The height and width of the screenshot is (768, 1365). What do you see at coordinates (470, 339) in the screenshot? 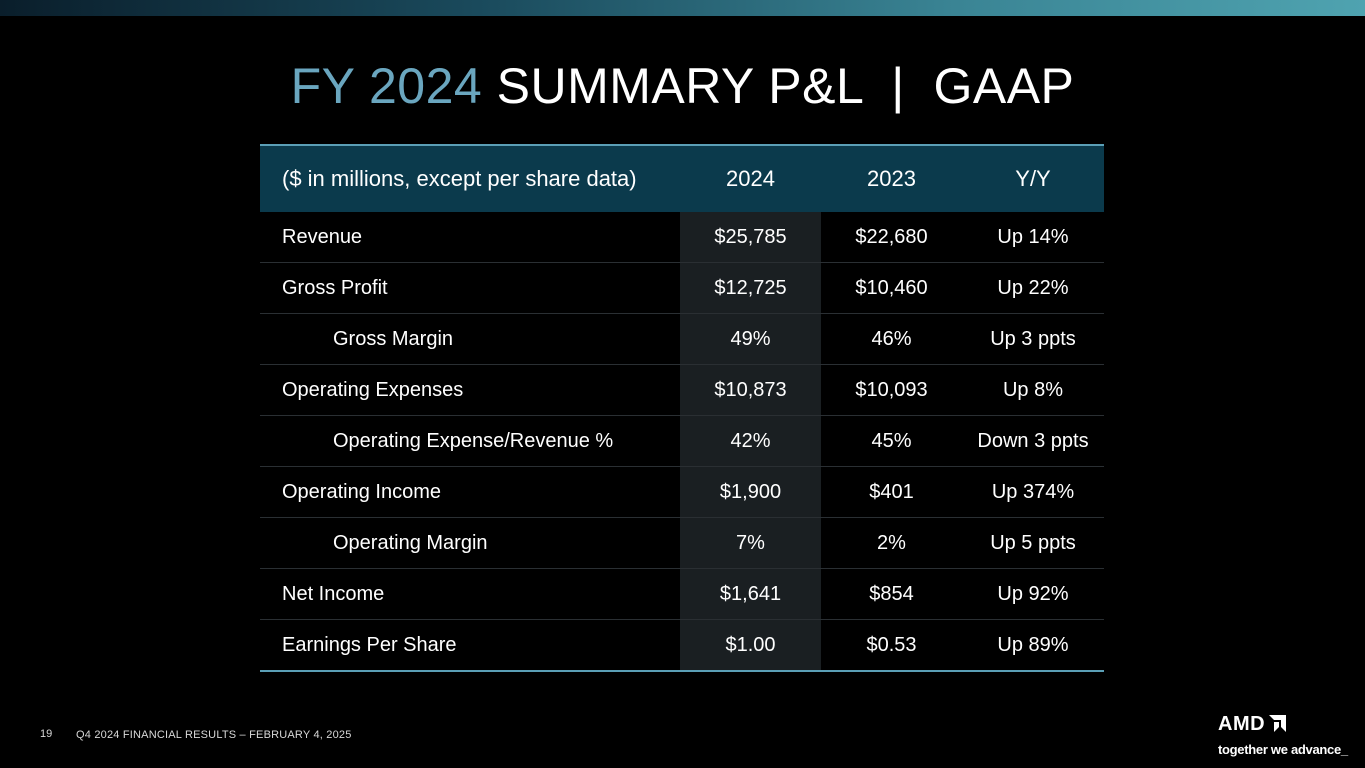
I see `row-label: Gross Margin` at bounding box center [470, 339].